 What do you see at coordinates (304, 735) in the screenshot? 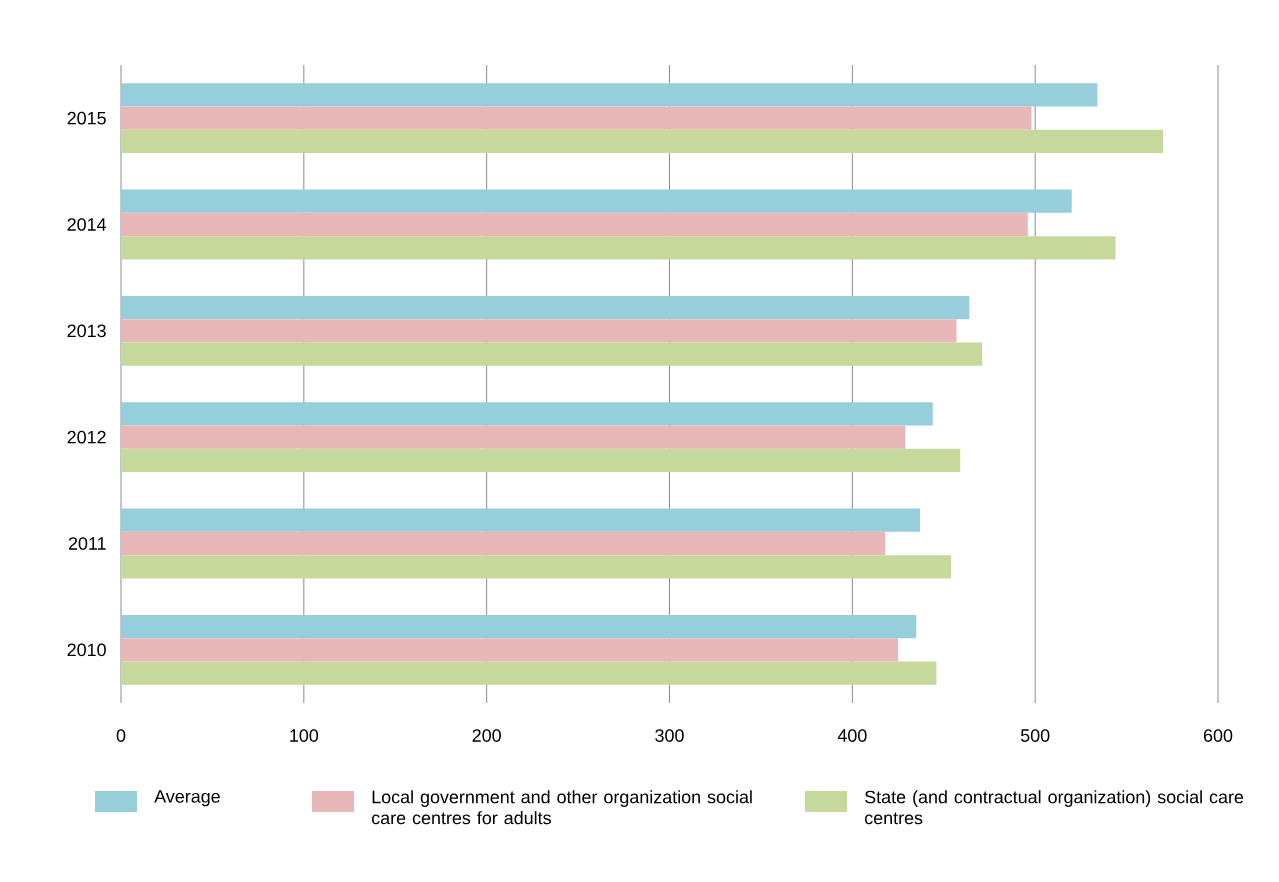
I see `x-tick-label: 100` at bounding box center [304, 735].